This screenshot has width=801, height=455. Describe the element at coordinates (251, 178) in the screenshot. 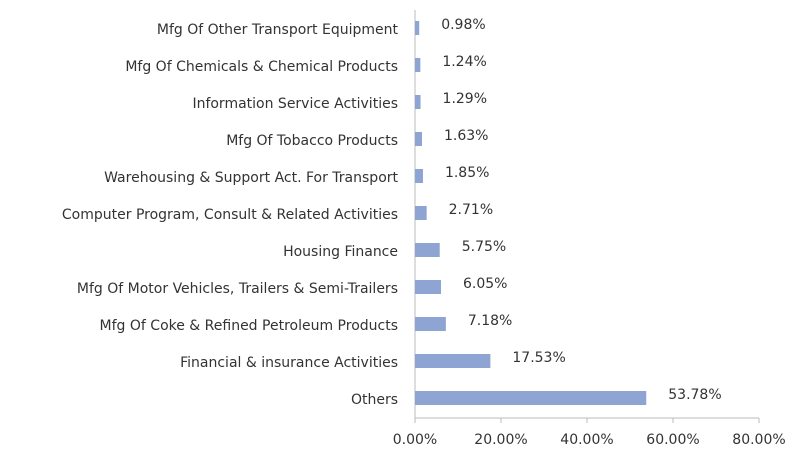

I see `y-tick-label: Warehousing & Support Act. For Transport` at that location.